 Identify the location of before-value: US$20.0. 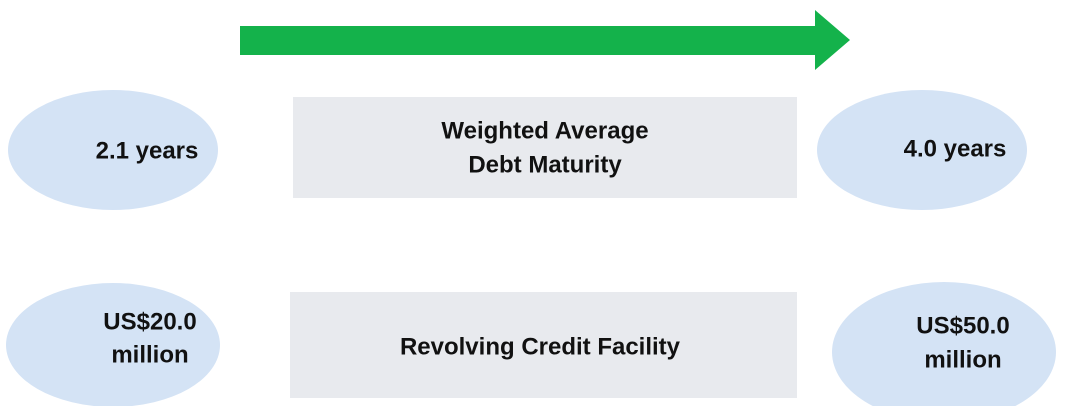
(149, 321).